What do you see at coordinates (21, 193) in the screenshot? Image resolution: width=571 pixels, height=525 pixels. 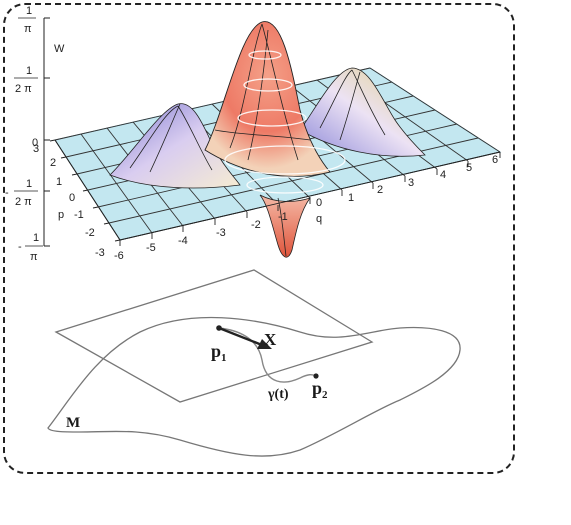 I see `w-tick-neg-1-over-2pi: - 1 2 π` at bounding box center [21, 193].